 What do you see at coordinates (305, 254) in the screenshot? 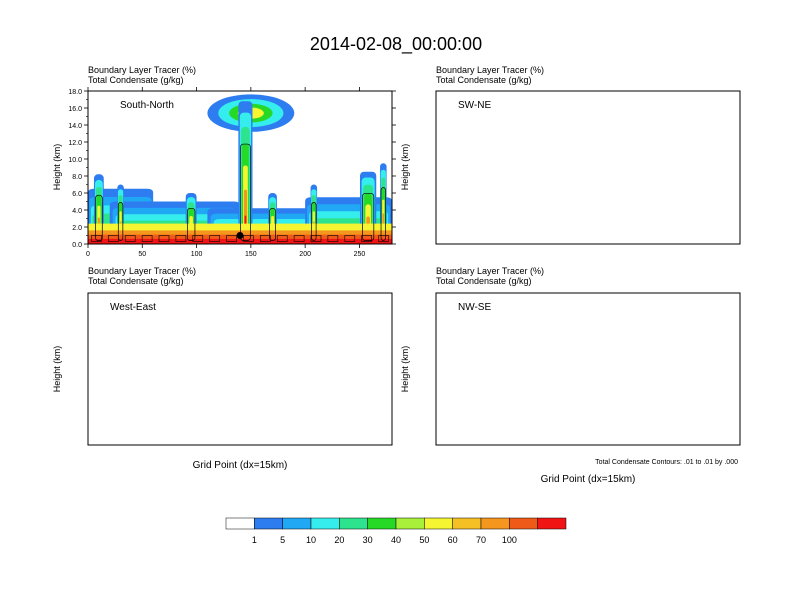
I see `x-tick-label: 200` at bounding box center [305, 254].